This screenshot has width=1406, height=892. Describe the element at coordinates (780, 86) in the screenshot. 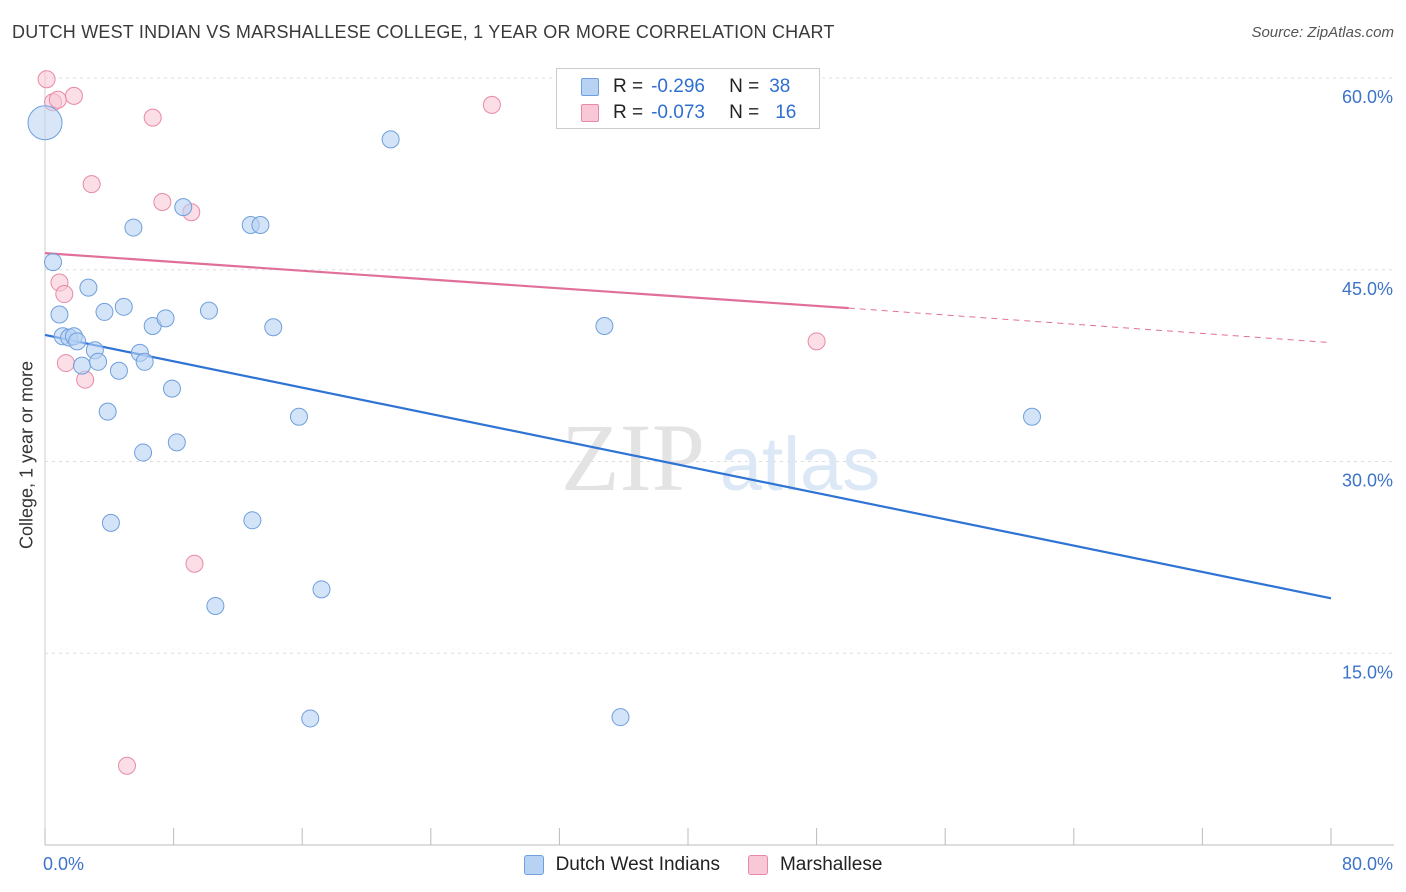

I see `legend-n-value: 38` at that location.